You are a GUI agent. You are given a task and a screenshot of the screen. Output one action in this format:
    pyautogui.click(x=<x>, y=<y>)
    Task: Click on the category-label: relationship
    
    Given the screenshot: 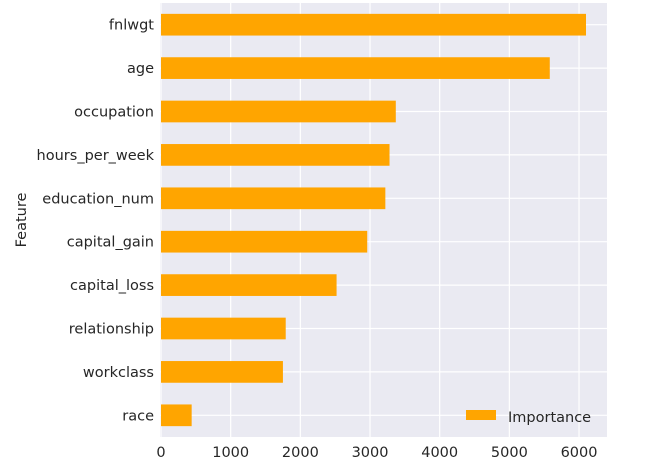 What is the action you would take?
    pyautogui.click(x=111, y=330)
    